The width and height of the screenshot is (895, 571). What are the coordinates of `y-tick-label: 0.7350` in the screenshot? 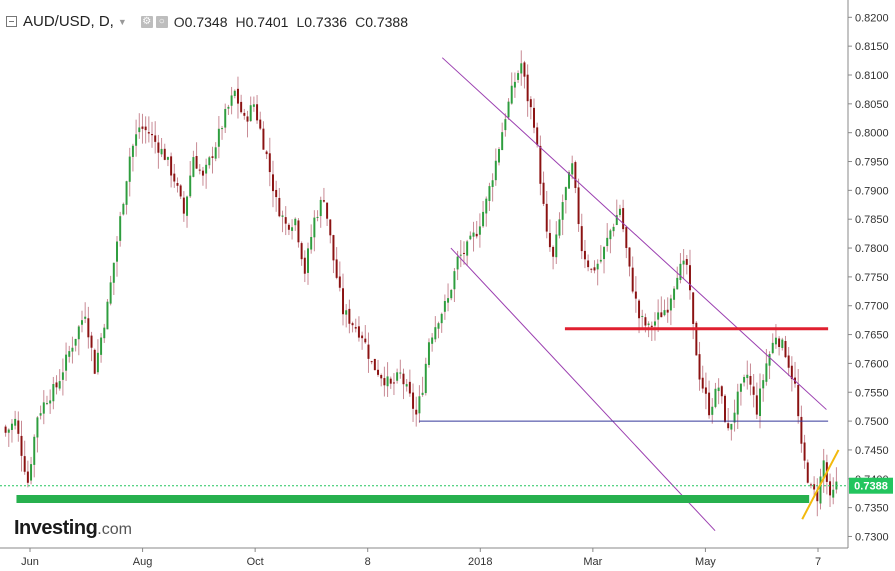 It's located at (872, 509).